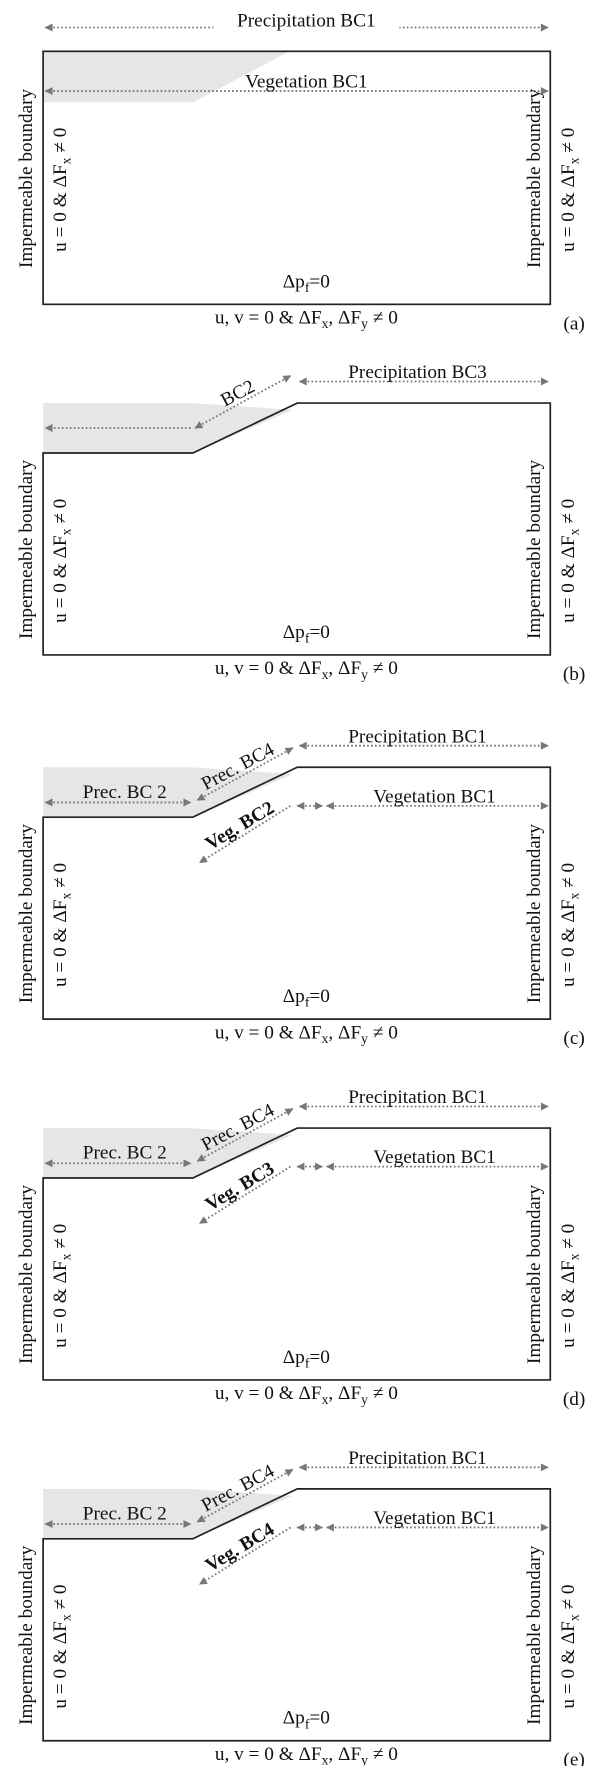 The width and height of the screenshot is (590, 1771). What do you see at coordinates (417, 372) in the screenshot?
I see `precipitation-label: Precipitation BC3` at bounding box center [417, 372].